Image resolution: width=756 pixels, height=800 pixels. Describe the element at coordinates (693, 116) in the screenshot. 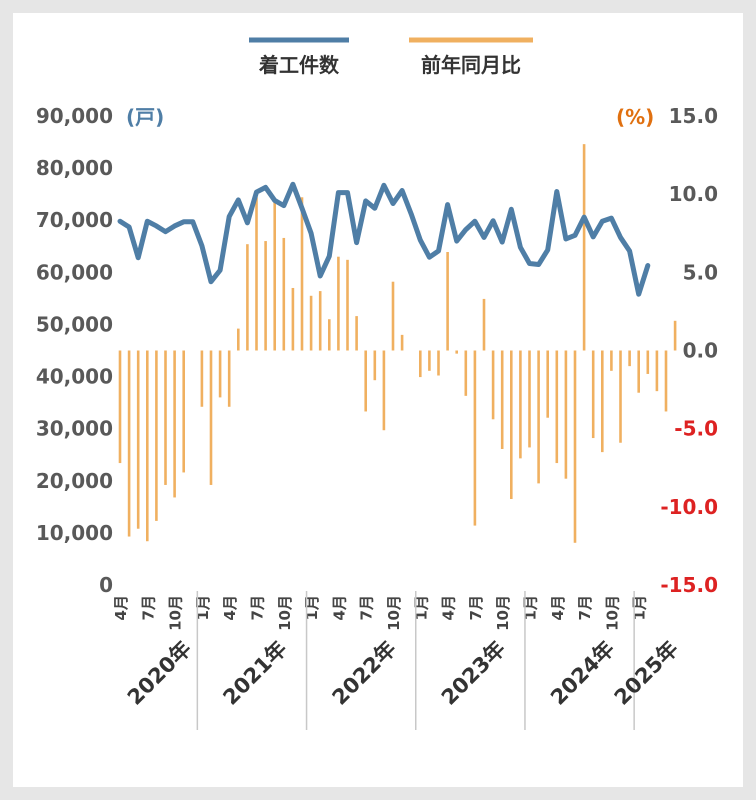

I see `right-tick-label: 15.0` at that location.